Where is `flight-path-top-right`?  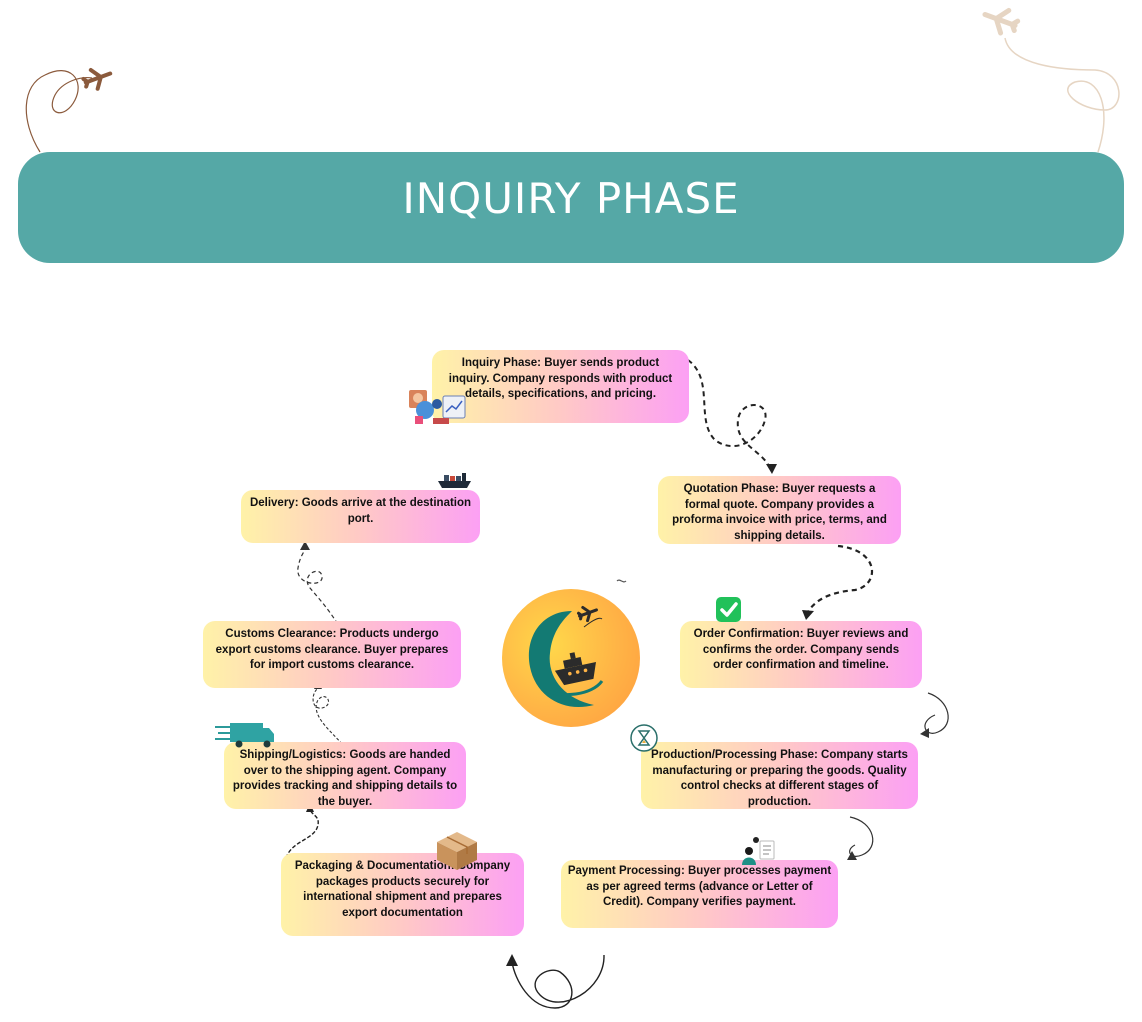 flight-path-top-right is located at coordinates (1062, 95).